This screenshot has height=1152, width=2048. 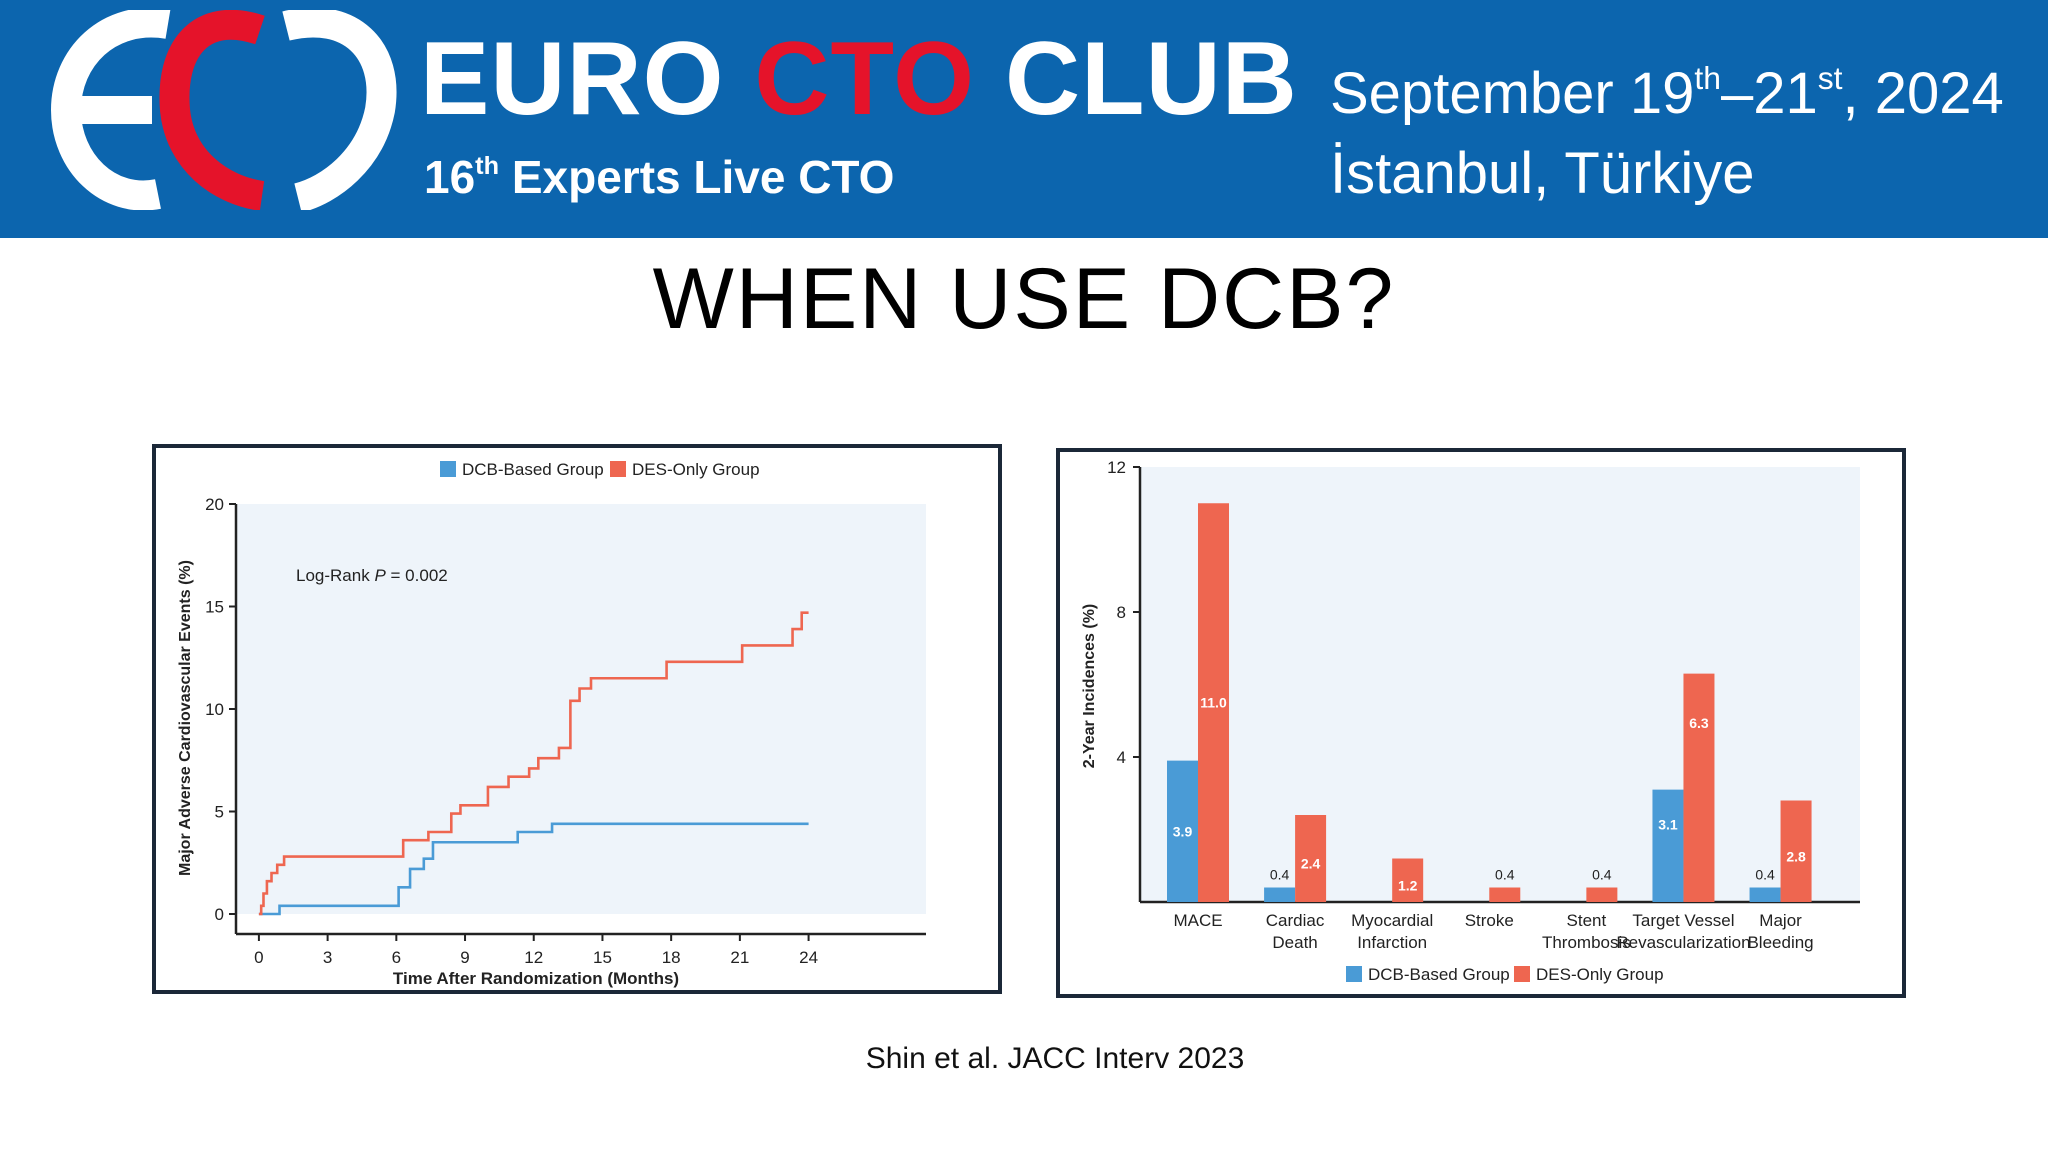 I want to click on bar-category-label: Death, so click(x=1294, y=942).